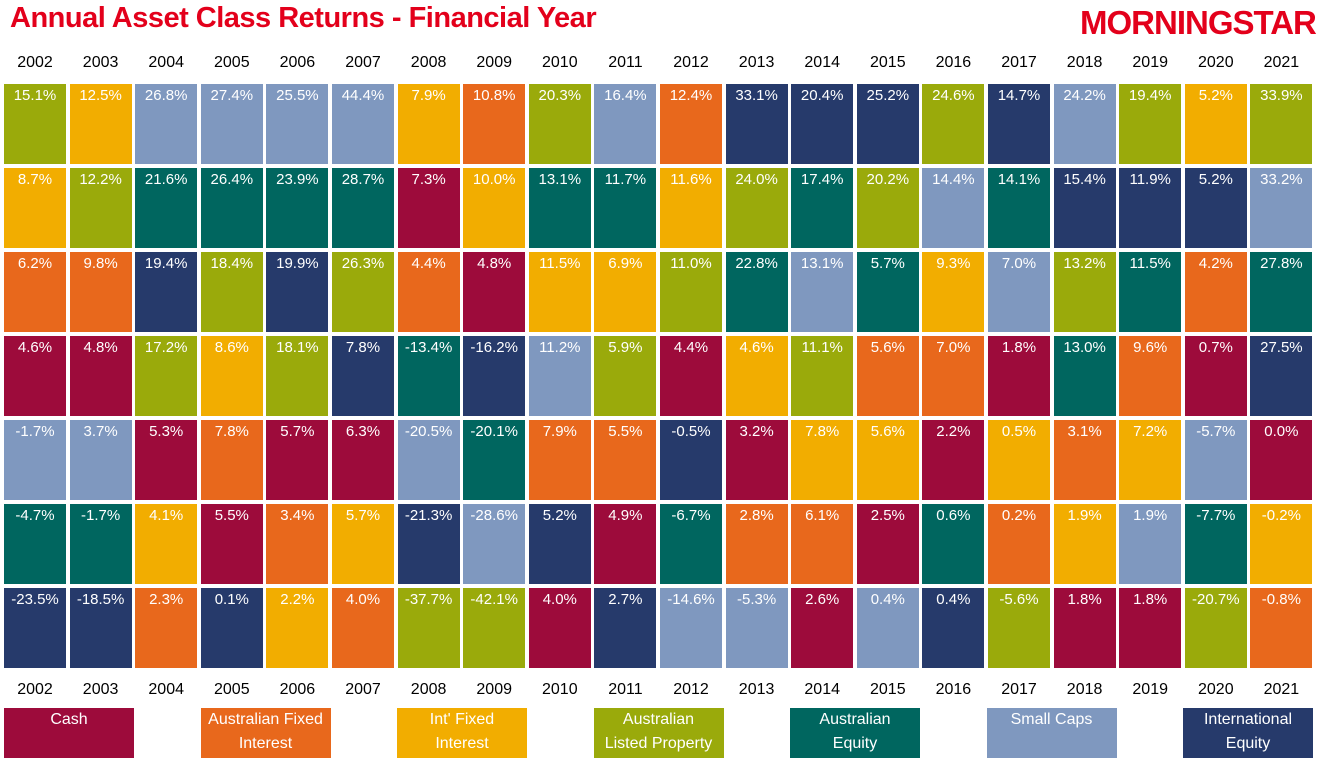 This screenshot has height=780, width=1326. Describe the element at coordinates (297, 376) in the screenshot. I see `cell: 18.1%` at that location.